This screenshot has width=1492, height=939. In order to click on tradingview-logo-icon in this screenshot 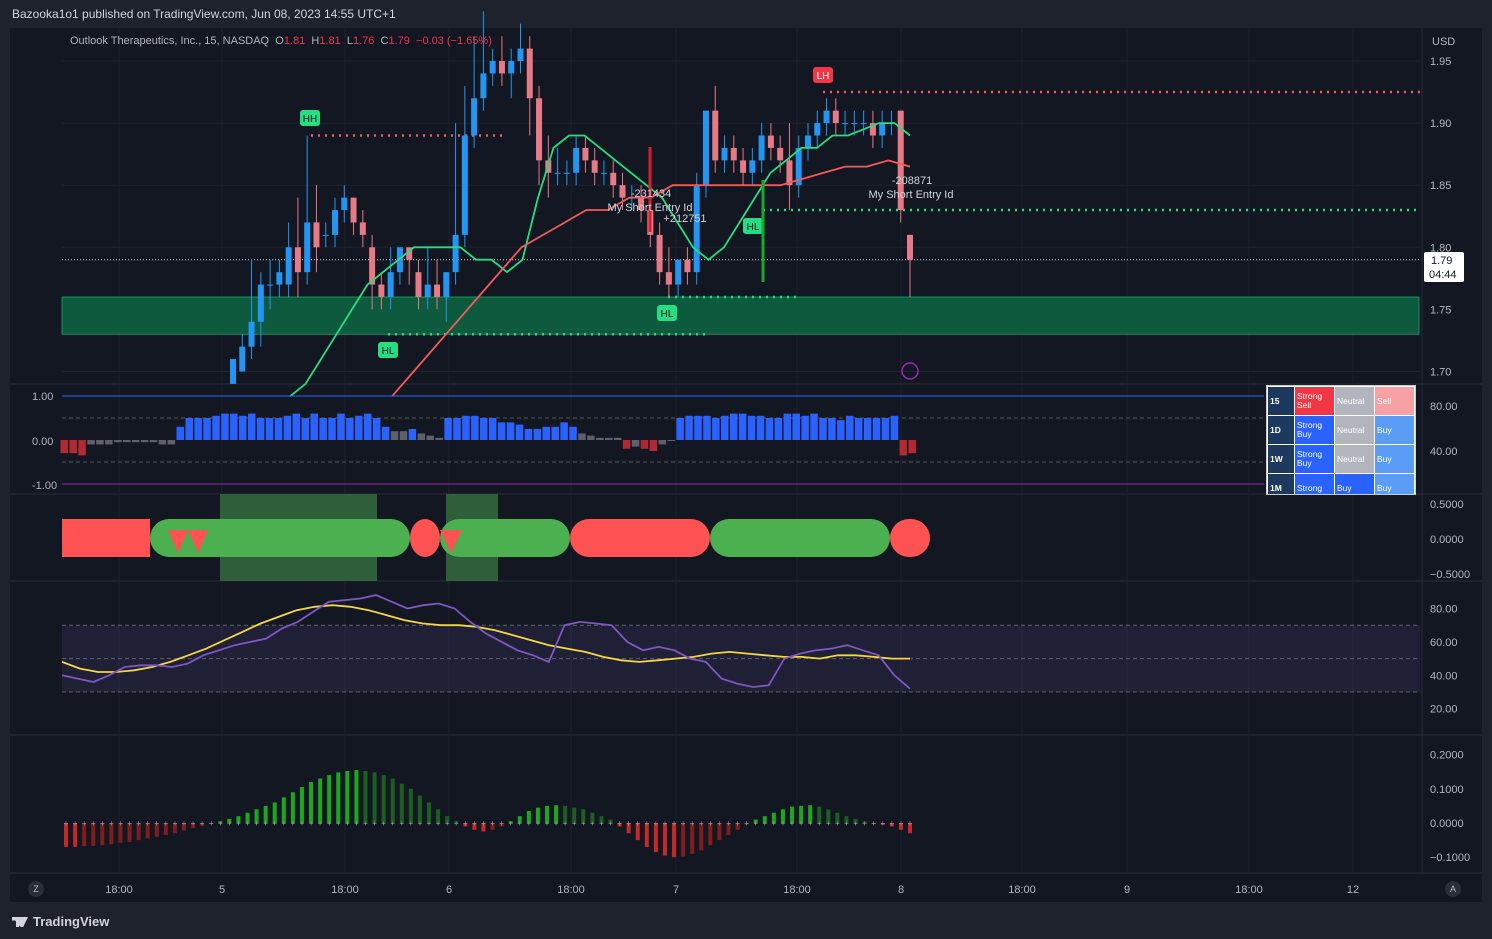, I will do `click(20, 922)`.